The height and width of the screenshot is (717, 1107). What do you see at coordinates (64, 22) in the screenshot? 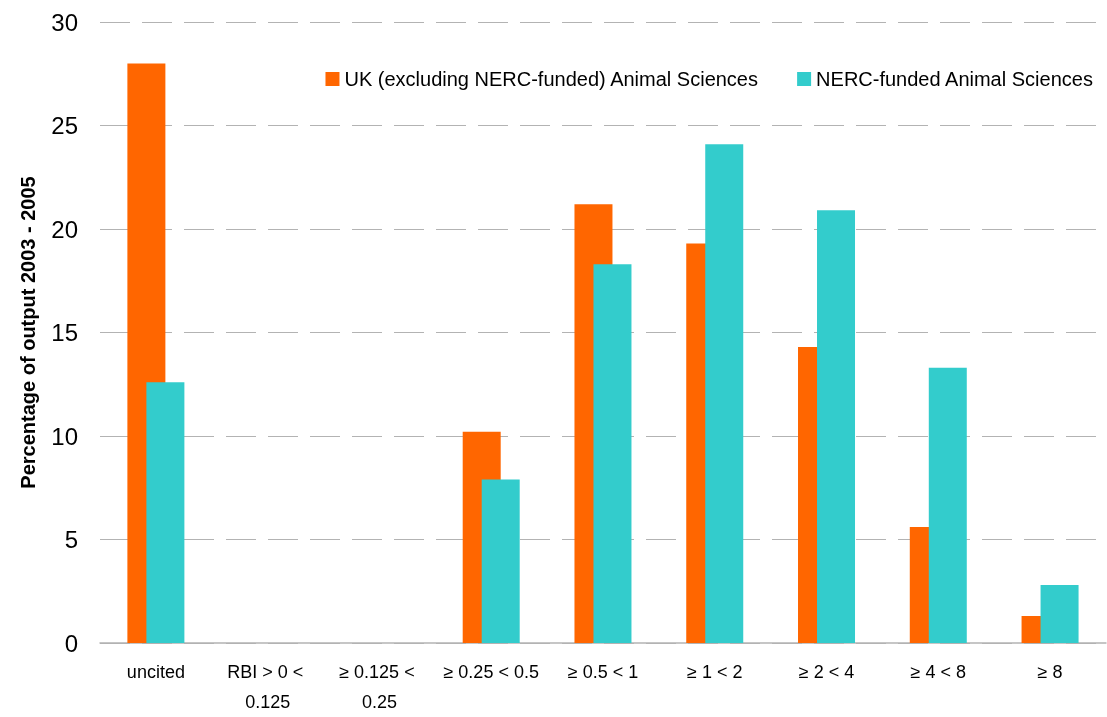
I see `y-tick-label: 30` at bounding box center [64, 22].